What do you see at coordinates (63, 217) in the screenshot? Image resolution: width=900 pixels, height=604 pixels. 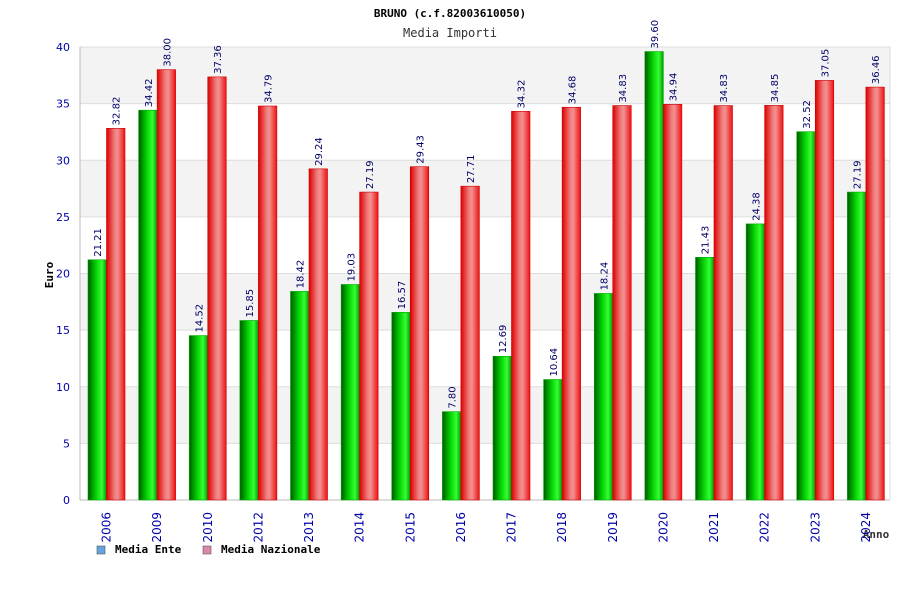 I see `y-tick-label: 25` at bounding box center [63, 217].